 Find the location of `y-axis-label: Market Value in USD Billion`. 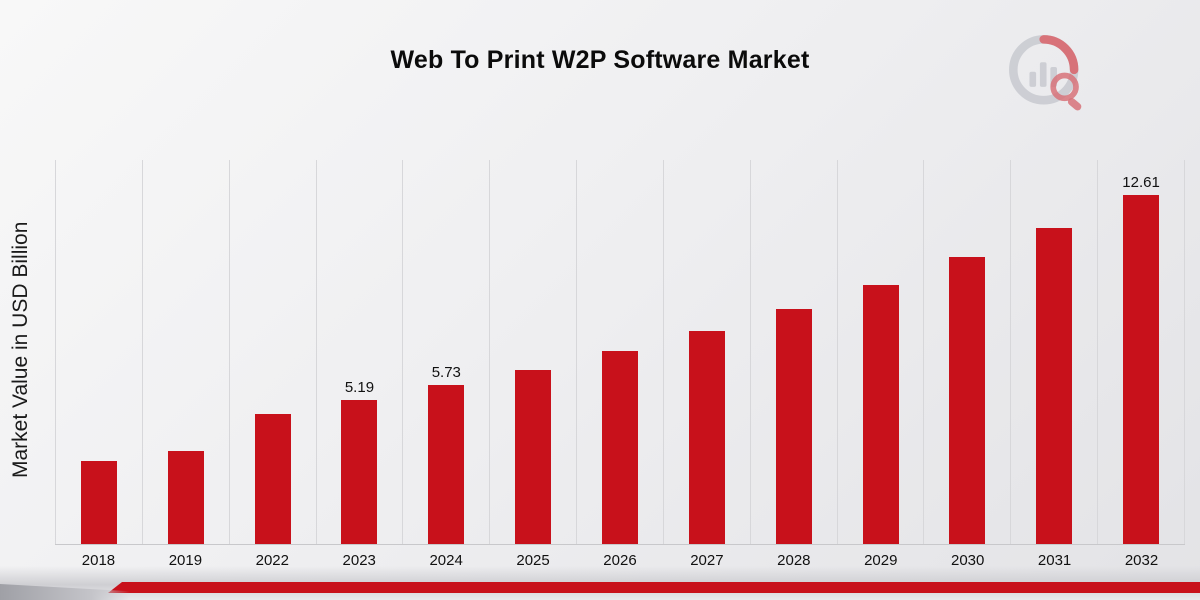

y-axis-label: Market Value in USD Billion is located at coordinates (20, 350).